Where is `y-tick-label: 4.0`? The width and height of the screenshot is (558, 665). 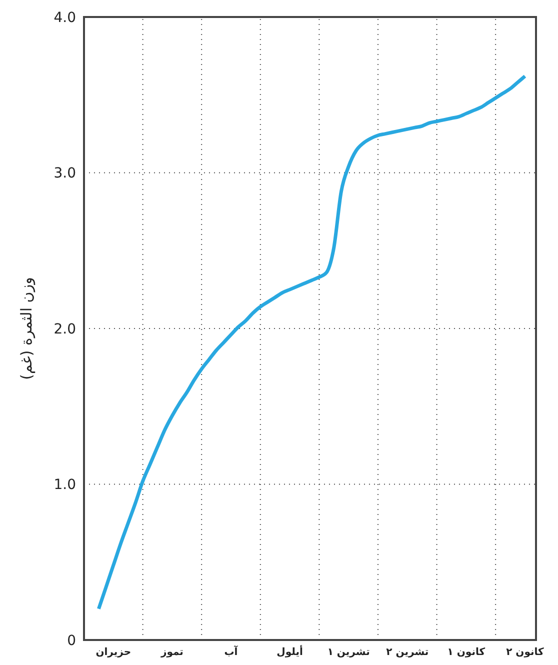
y-tick-label: 4.0 is located at coordinates (65, 18).